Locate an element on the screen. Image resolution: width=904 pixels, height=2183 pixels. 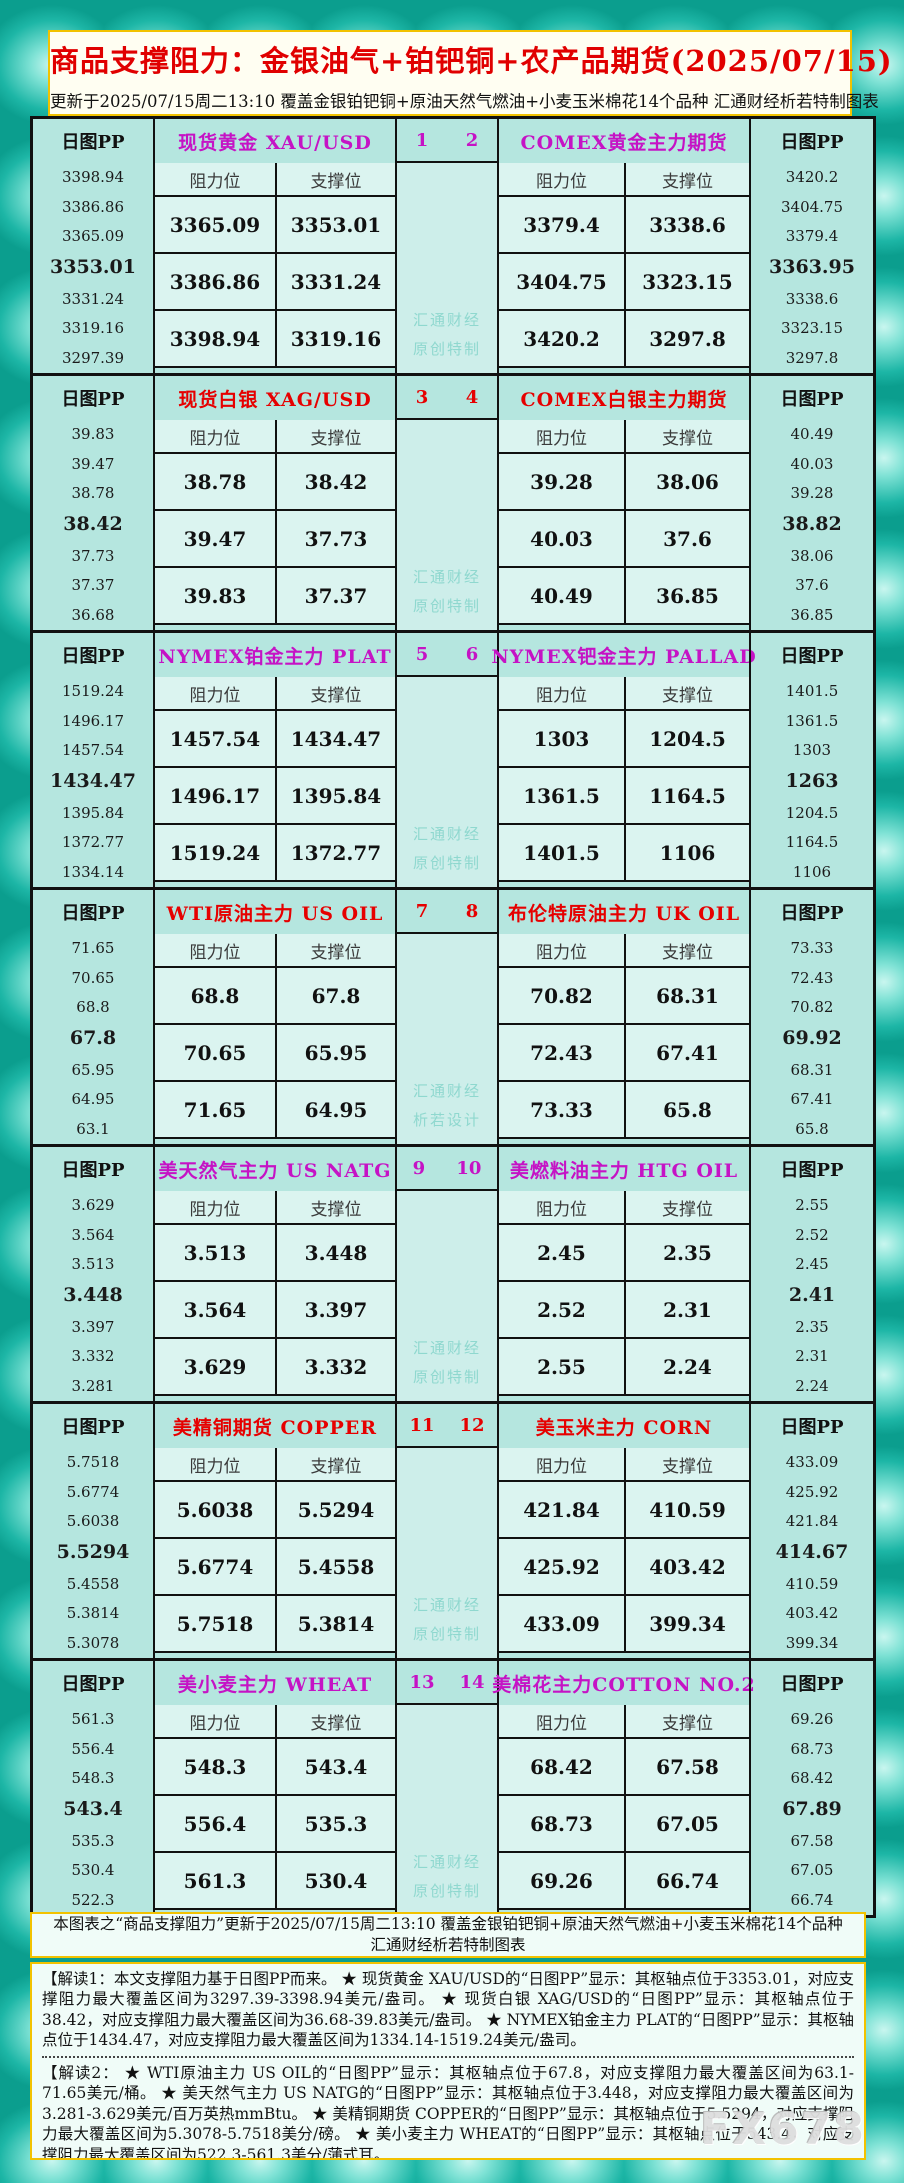
left-instrument-title: 美精铜期货 COPPER is located at coordinates (274, 1426).